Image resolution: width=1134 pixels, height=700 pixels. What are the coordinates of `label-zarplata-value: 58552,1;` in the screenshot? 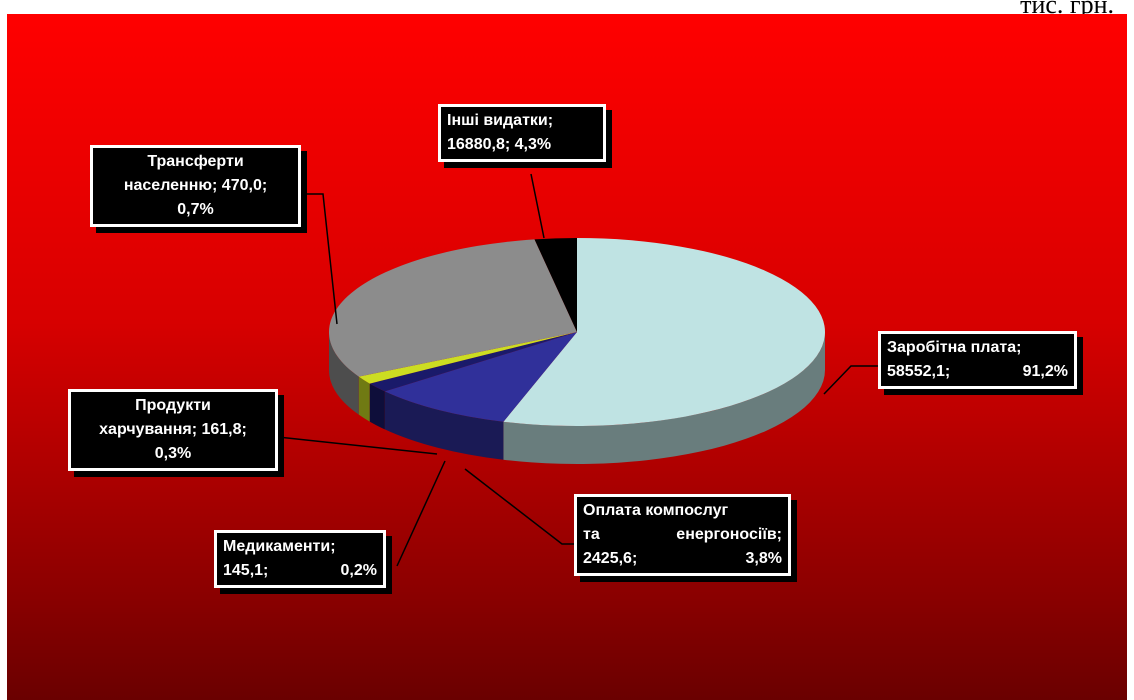 It's located at (919, 371).